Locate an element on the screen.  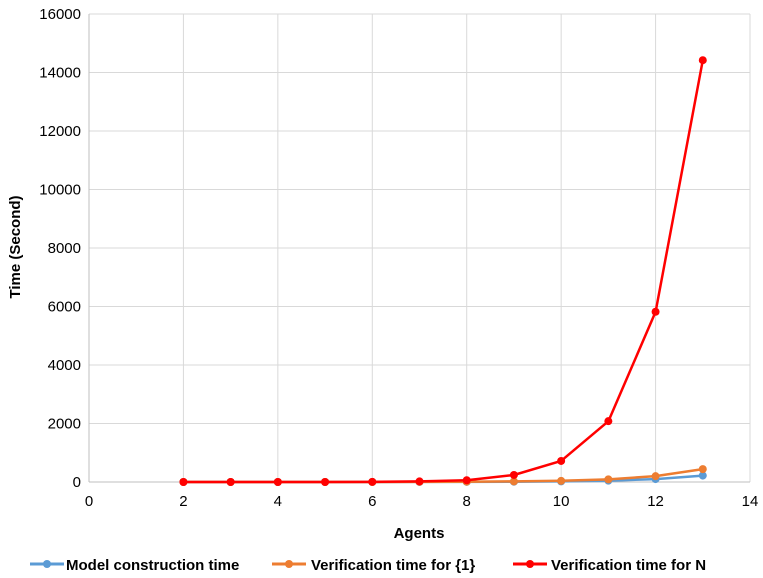
x-tick-label: 12 is located at coordinates (655, 501).